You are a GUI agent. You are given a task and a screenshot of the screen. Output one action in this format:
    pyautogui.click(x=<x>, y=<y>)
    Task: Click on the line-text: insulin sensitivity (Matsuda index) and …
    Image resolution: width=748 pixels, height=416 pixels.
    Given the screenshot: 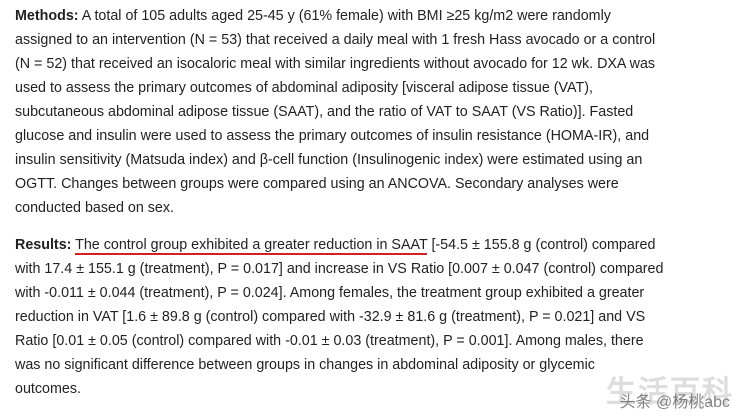 What is the action you would take?
    pyautogui.click(x=329, y=160)
    